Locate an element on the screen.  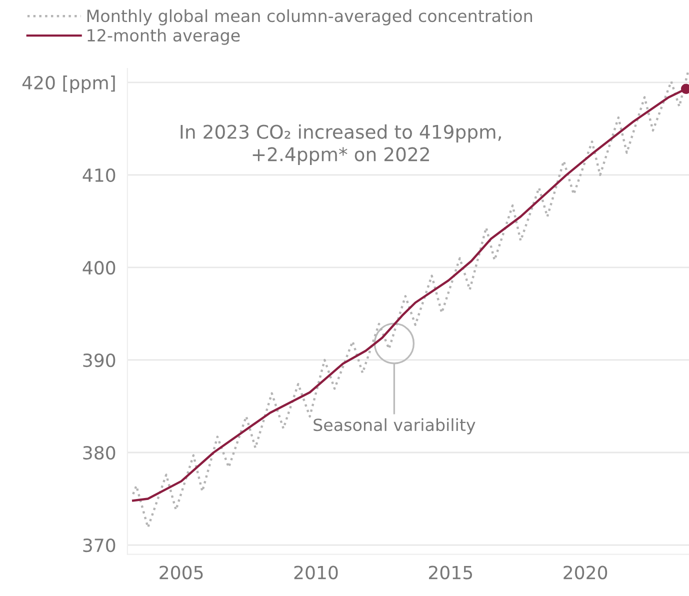
legend-label: 12-month average is located at coordinates (164, 36).